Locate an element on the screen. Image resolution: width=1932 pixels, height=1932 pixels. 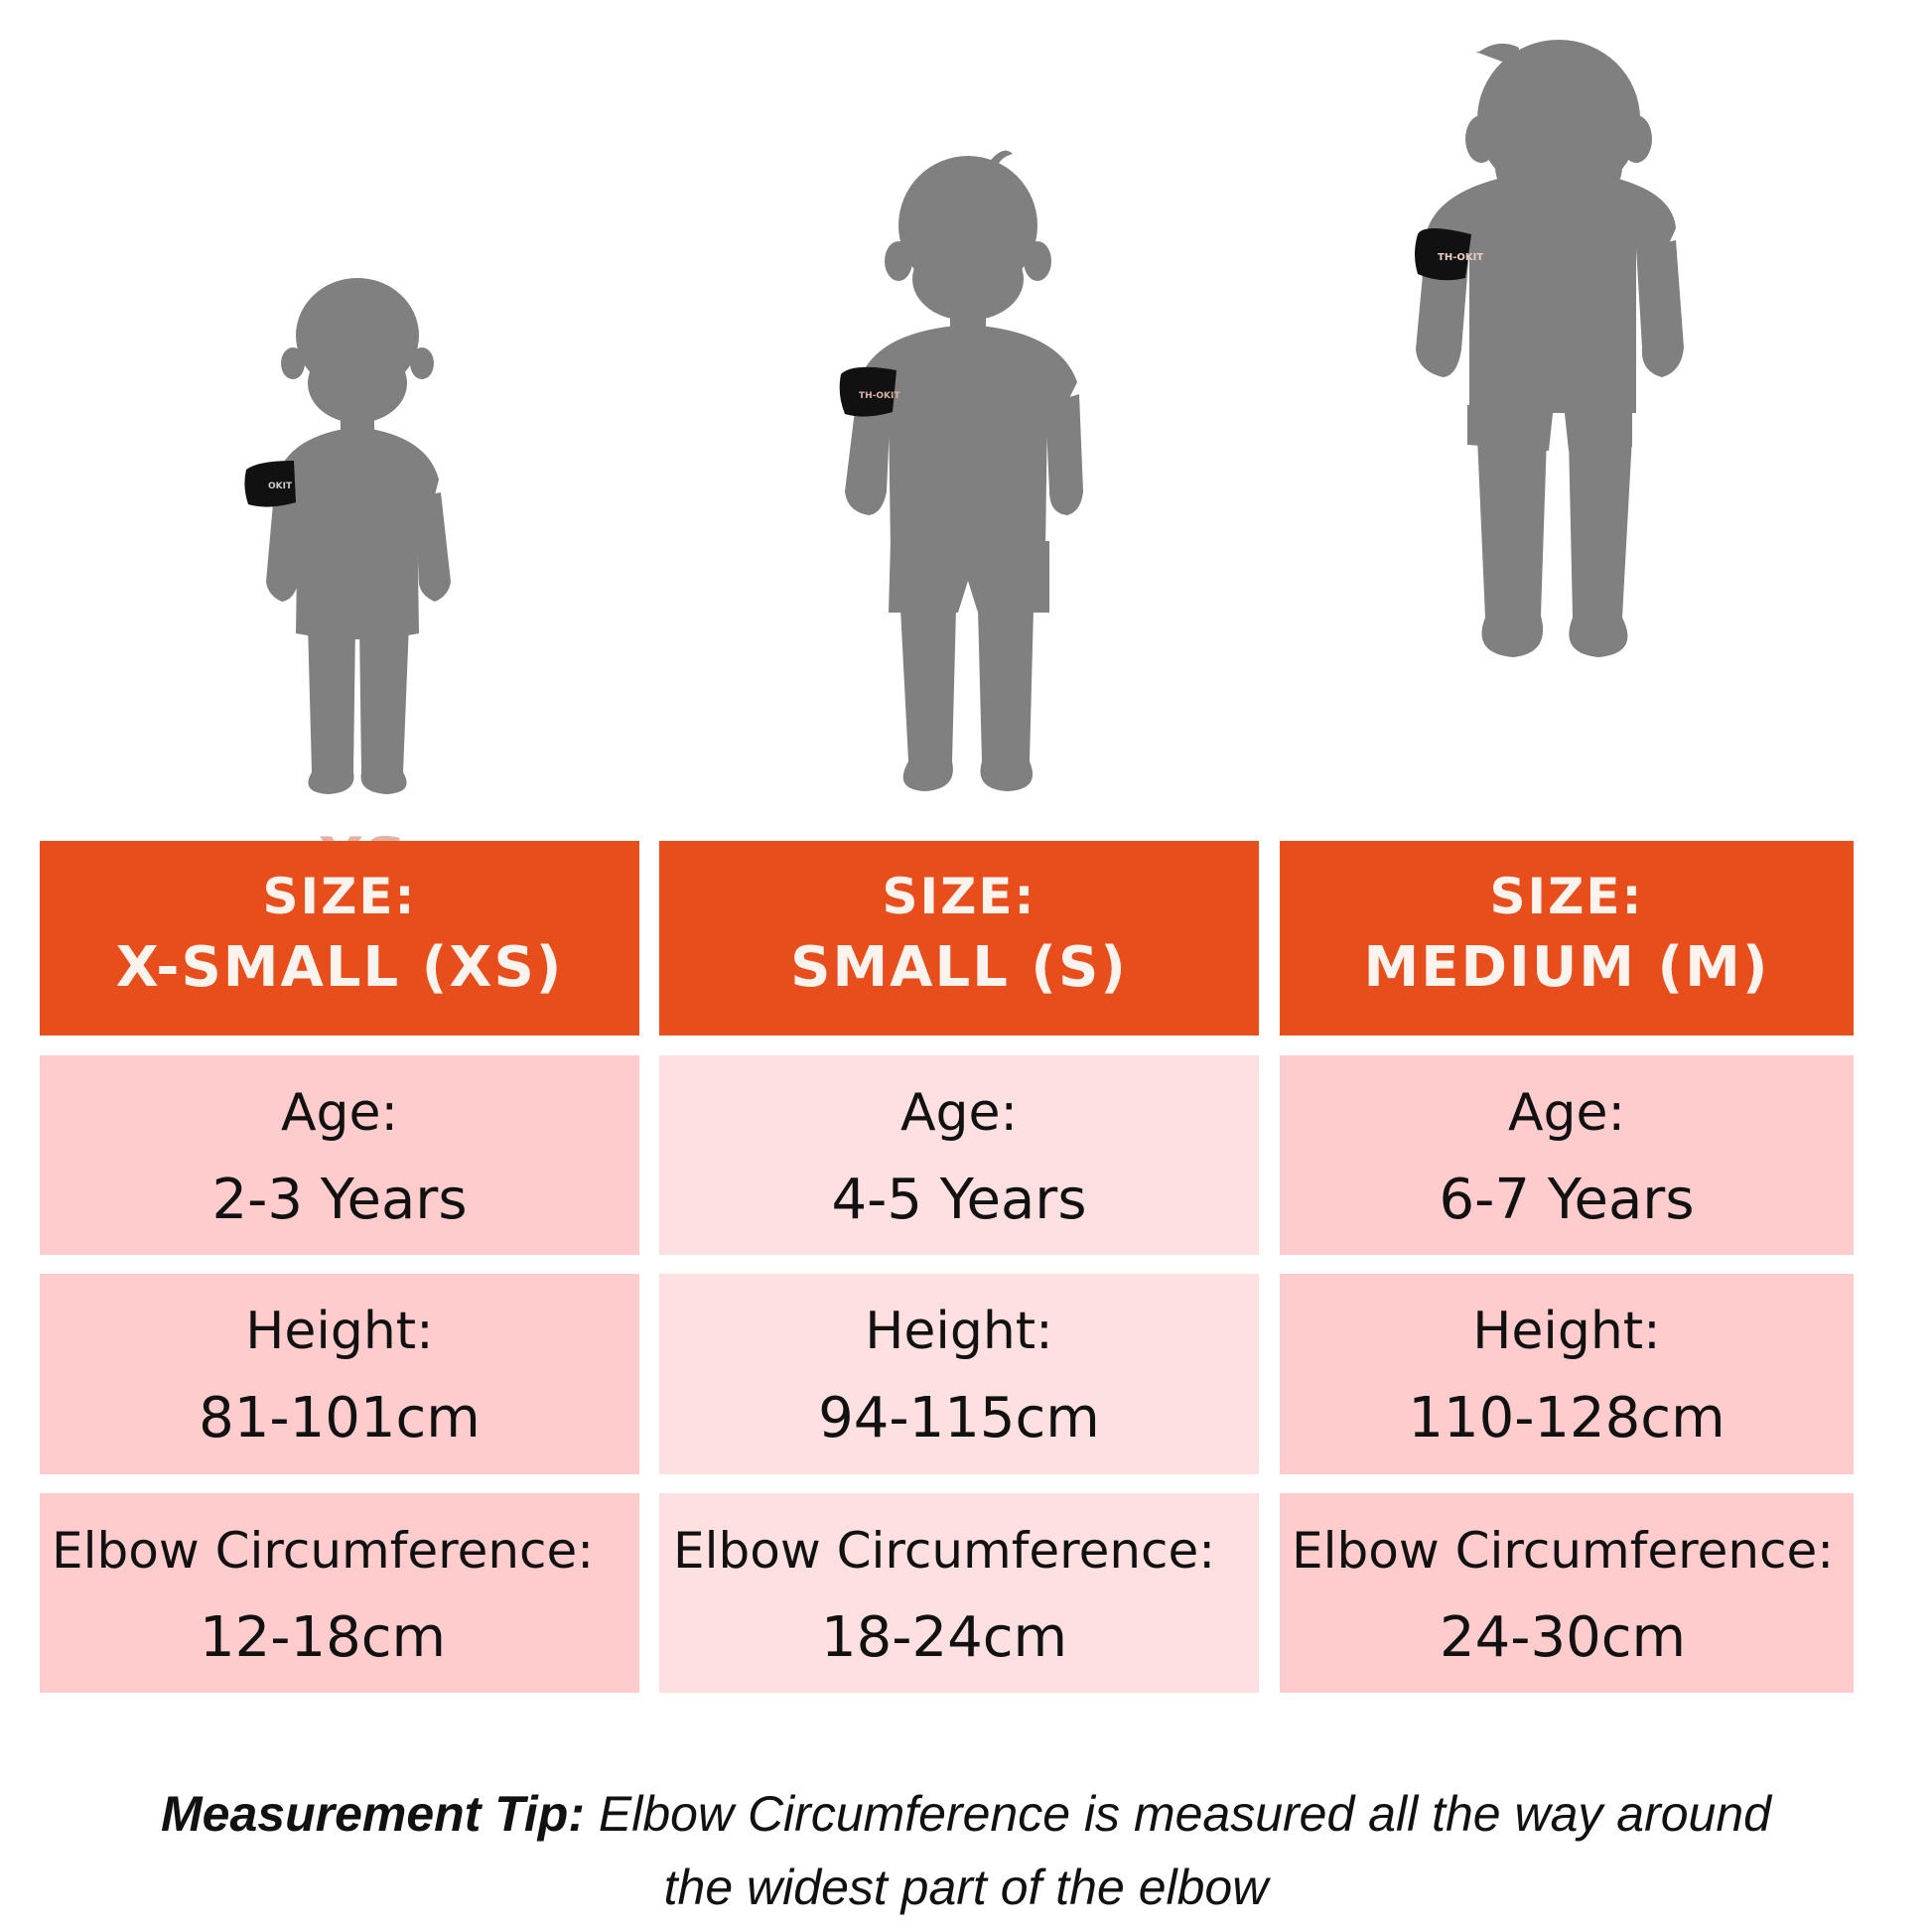
size-header-xs: SIZE: X-SMALL (XS) is located at coordinates (340, 938).